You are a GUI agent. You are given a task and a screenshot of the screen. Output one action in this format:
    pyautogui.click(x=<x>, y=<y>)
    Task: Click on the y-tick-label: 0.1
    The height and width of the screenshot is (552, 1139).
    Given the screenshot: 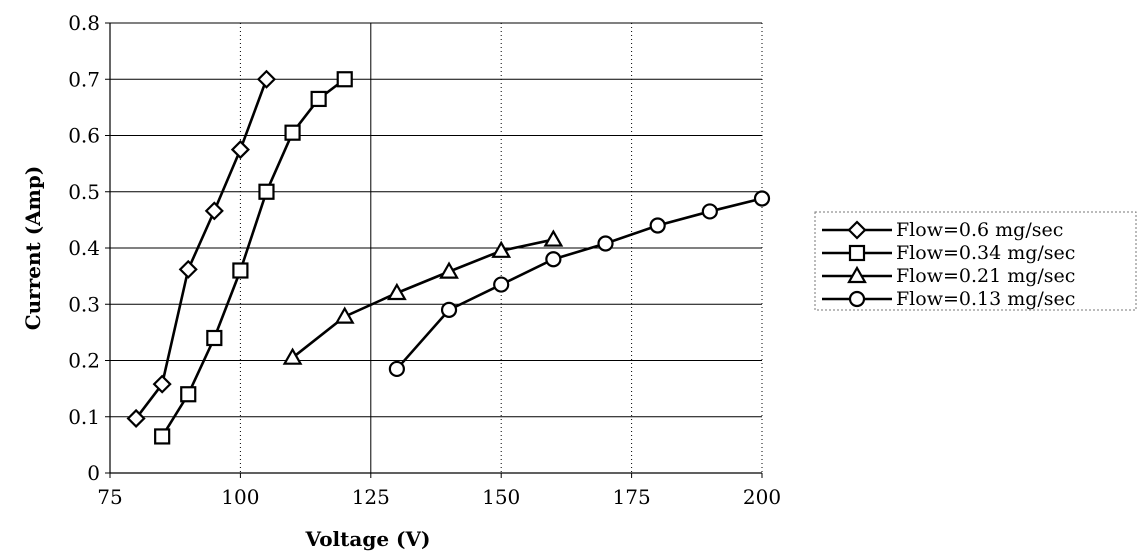 What is the action you would take?
    pyautogui.click(x=84, y=417)
    